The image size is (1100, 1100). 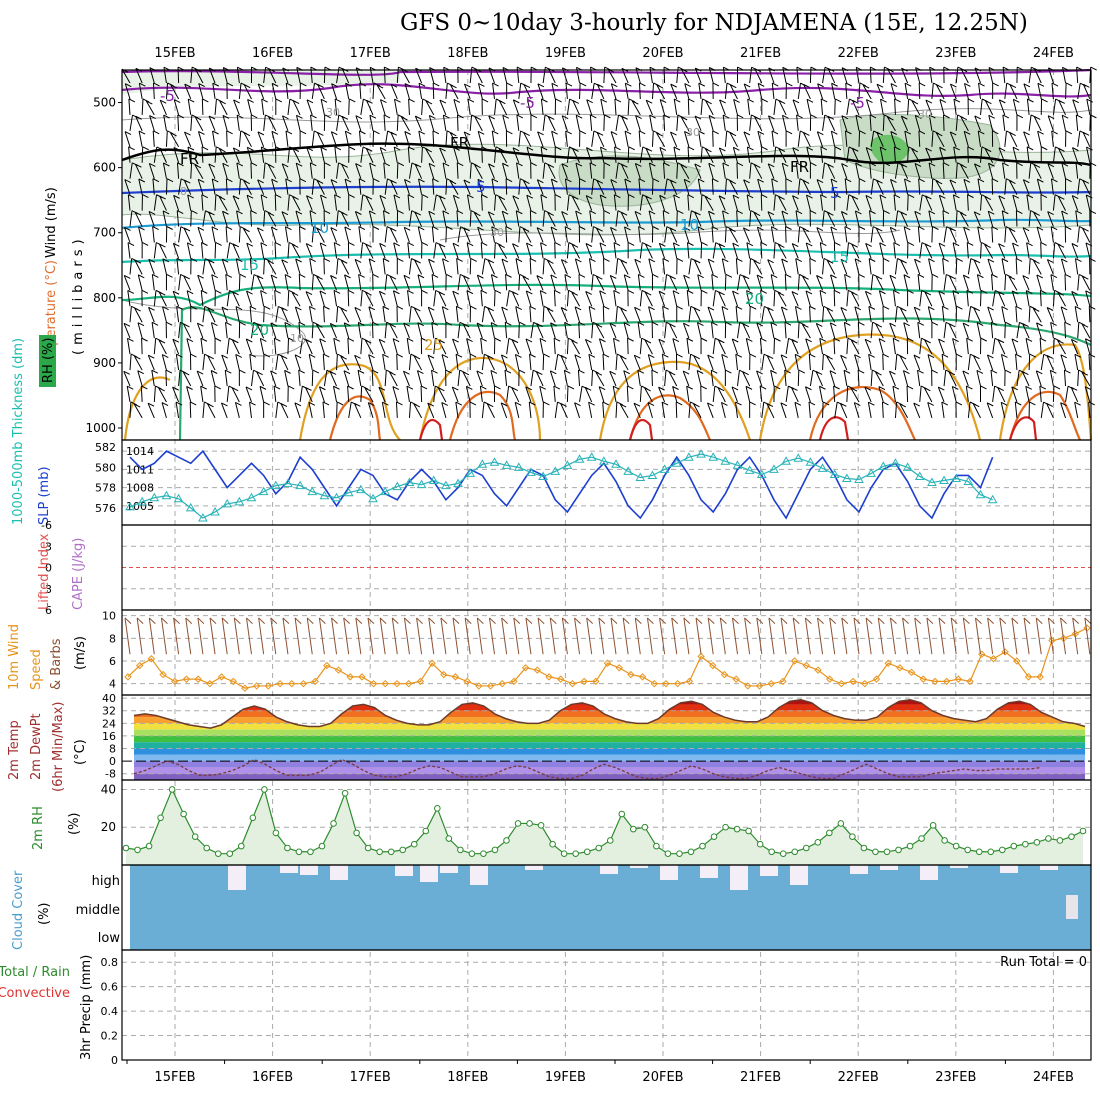 What do you see at coordinates (382, 636) in the screenshot?
I see `wind-barb-10m` at bounding box center [382, 636].